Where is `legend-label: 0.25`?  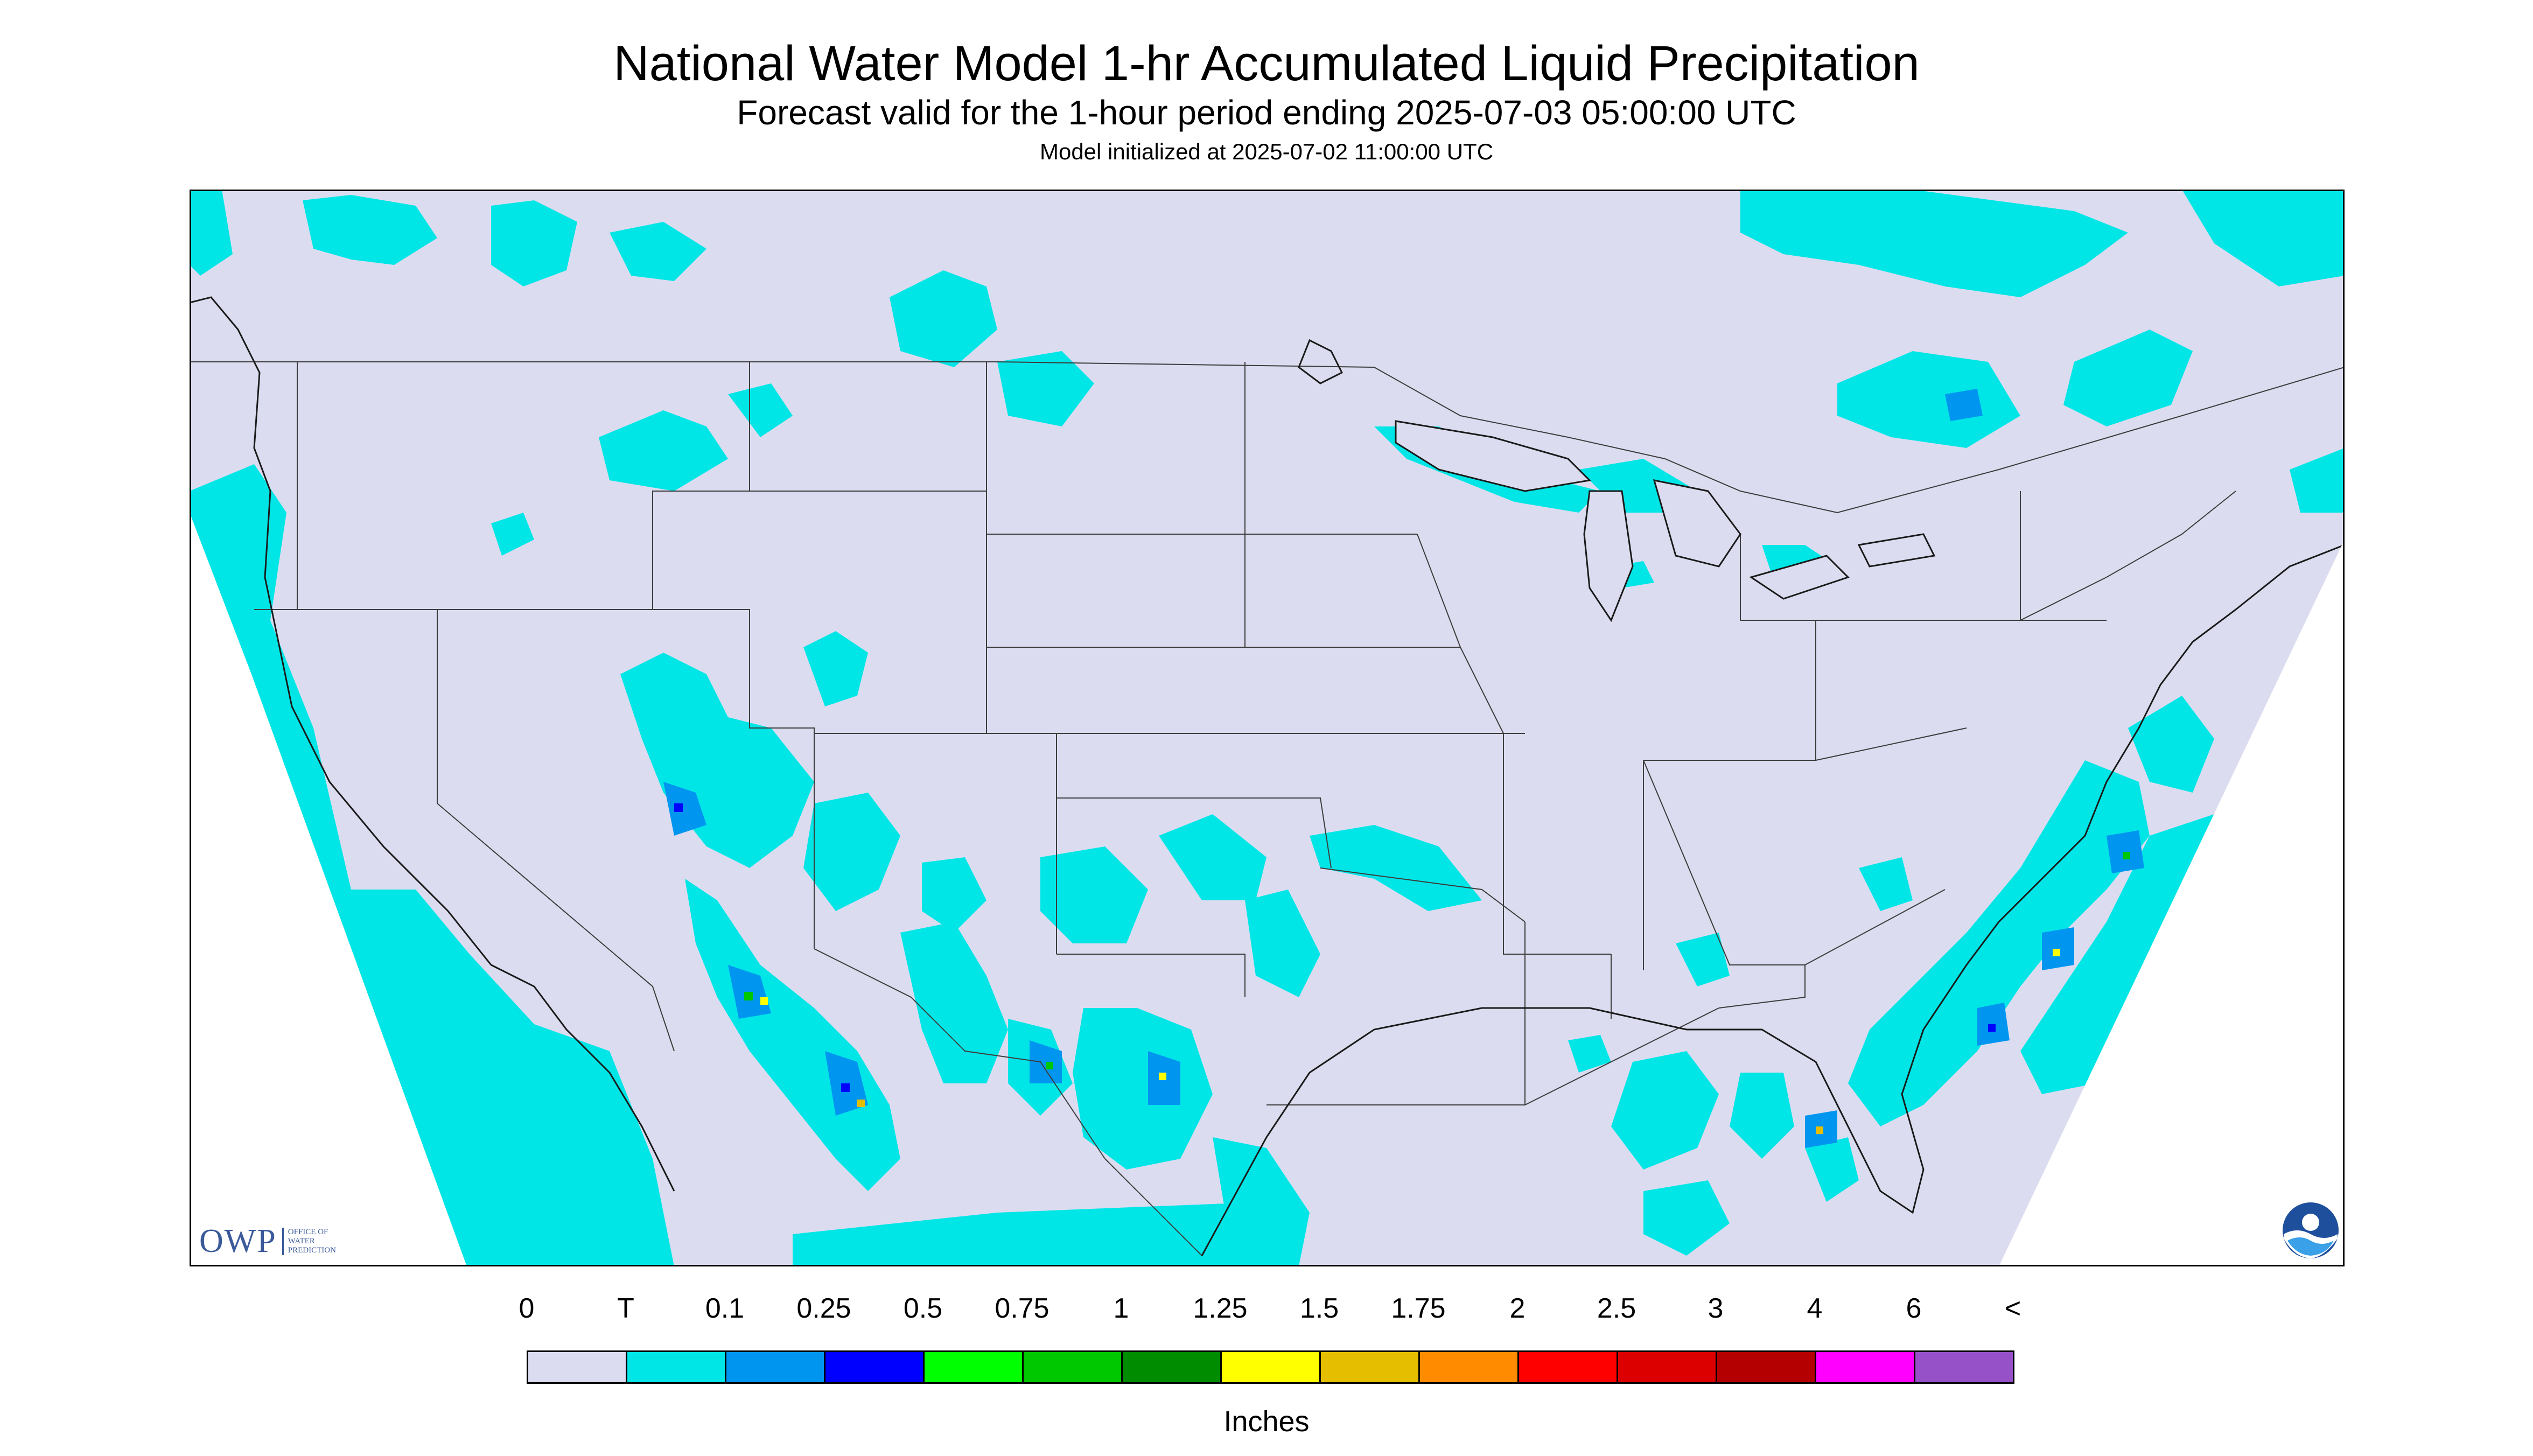
legend-label: 0.25 is located at coordinates (824, 1308).